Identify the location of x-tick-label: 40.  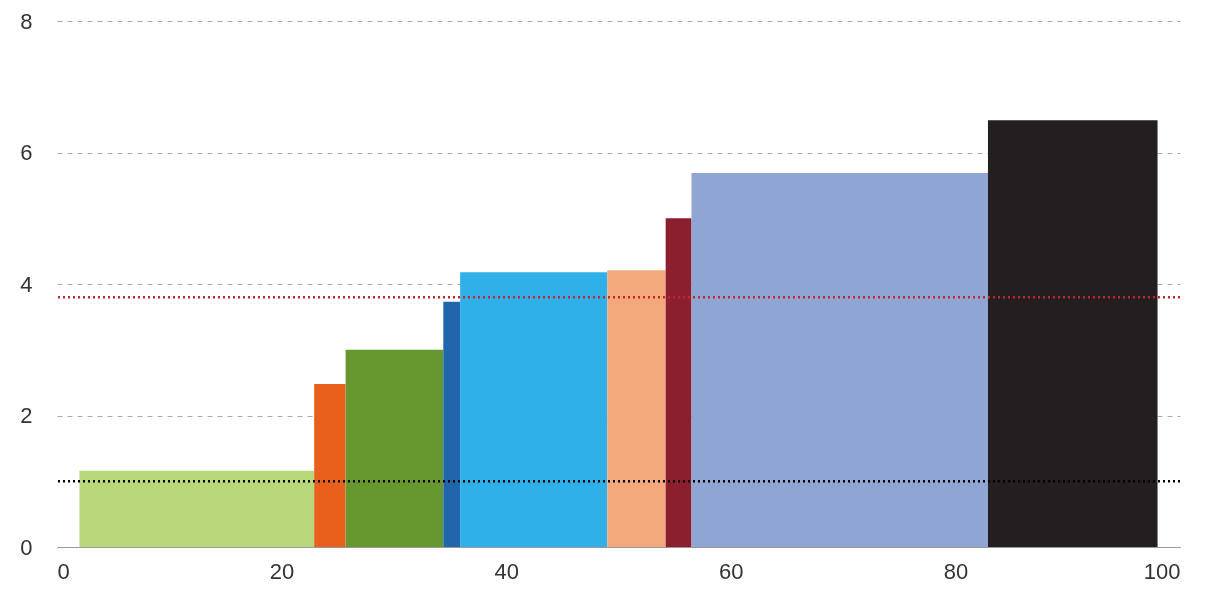
(506, 571).